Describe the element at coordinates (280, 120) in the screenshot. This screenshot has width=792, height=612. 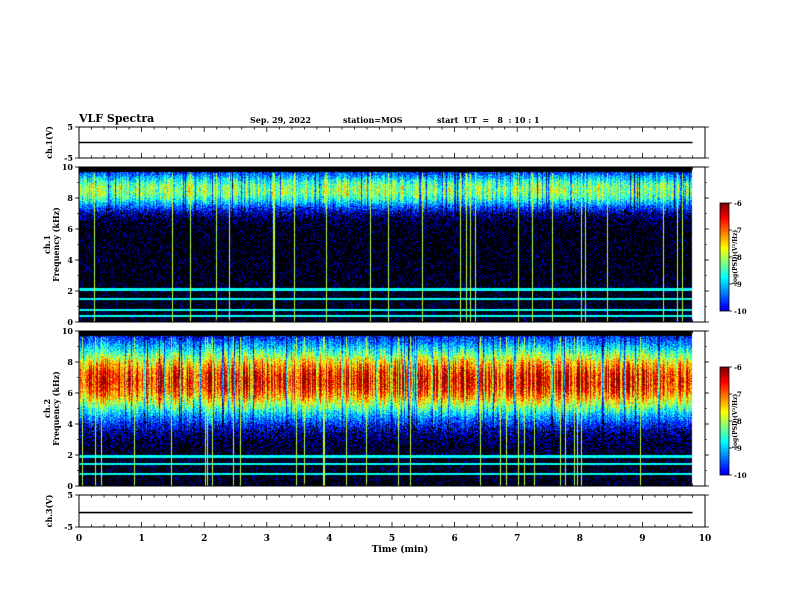
I see `date-label: Sep. 29, 2022` at that location.